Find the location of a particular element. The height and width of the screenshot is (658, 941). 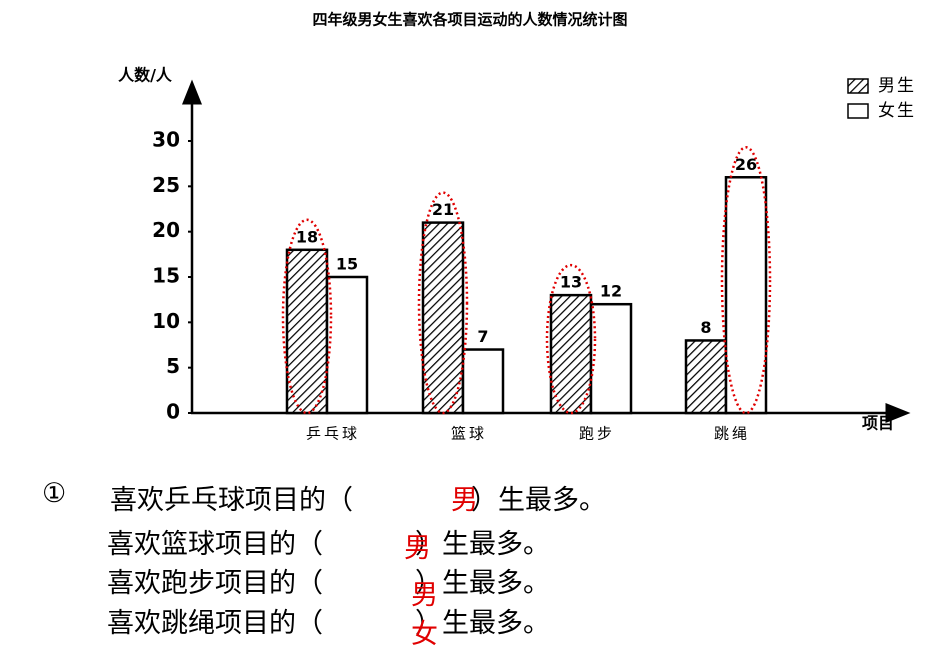

question-text: 喜欢乒乓球项目的（ is located at coordinates (231, 500).